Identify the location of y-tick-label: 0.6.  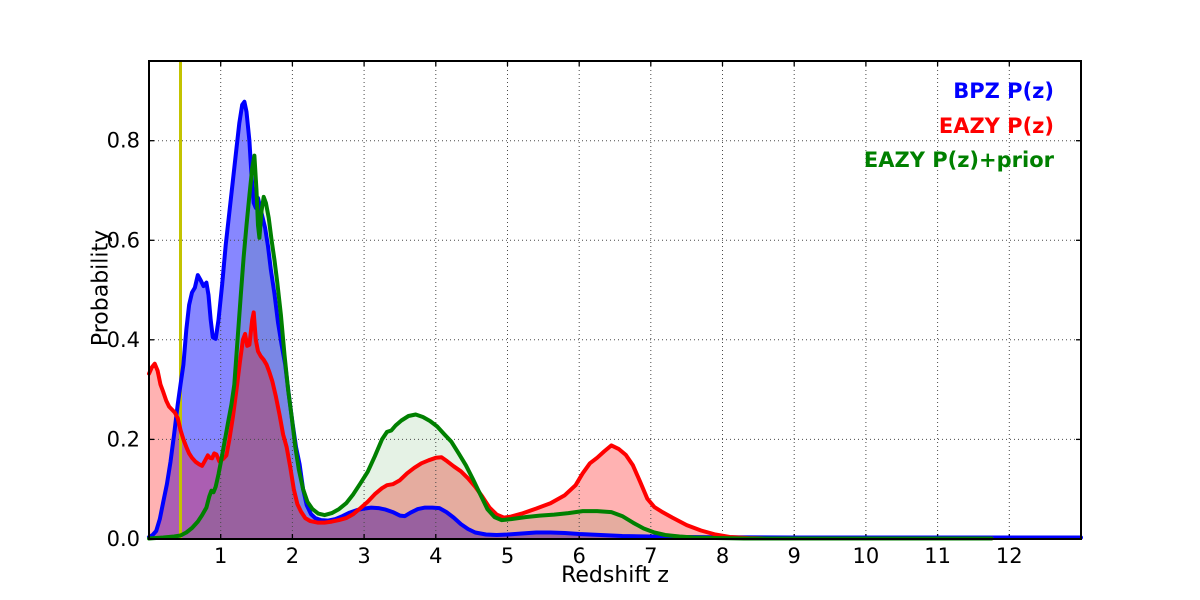
(123, 240).